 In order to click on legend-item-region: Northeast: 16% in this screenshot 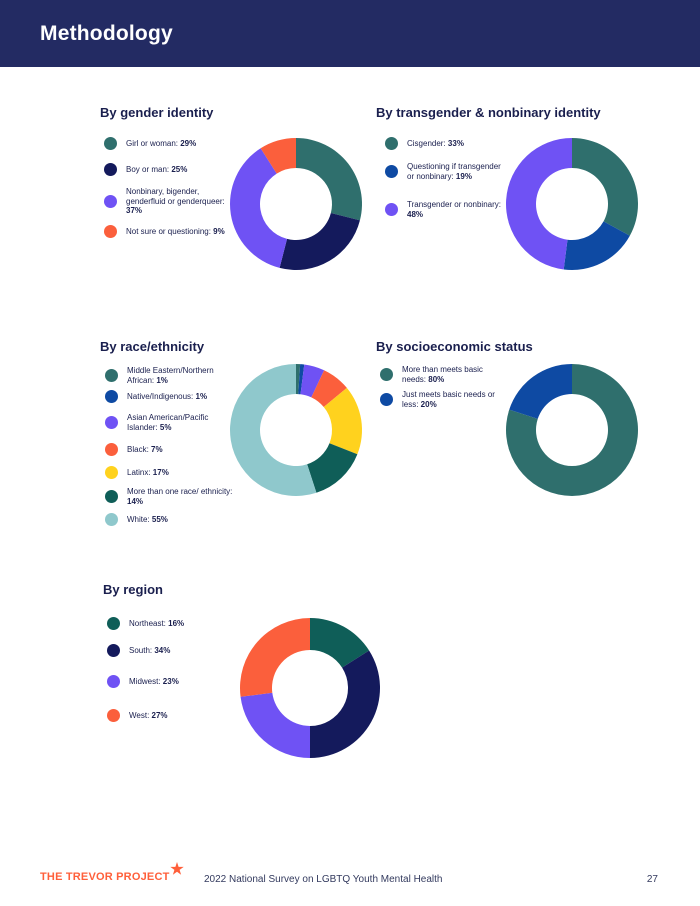, I will do `click(178, 623)`.